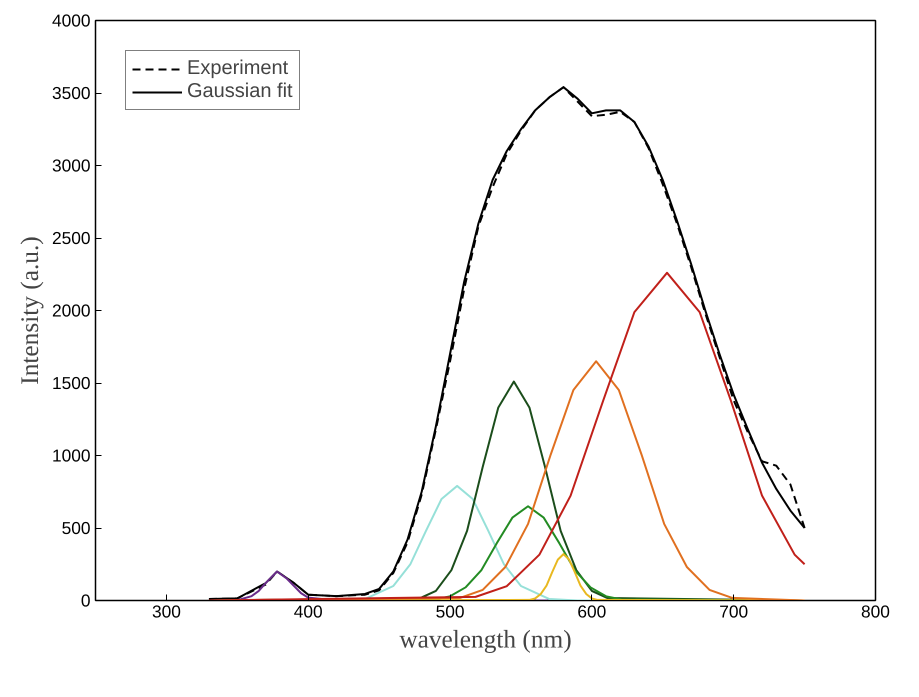 The width and height of the screenshot is (919, 697). What do you see at coordinates (71, 166) in the screenshot?
I see `y-tick-label: 3000` at bounding box center [71, 166].